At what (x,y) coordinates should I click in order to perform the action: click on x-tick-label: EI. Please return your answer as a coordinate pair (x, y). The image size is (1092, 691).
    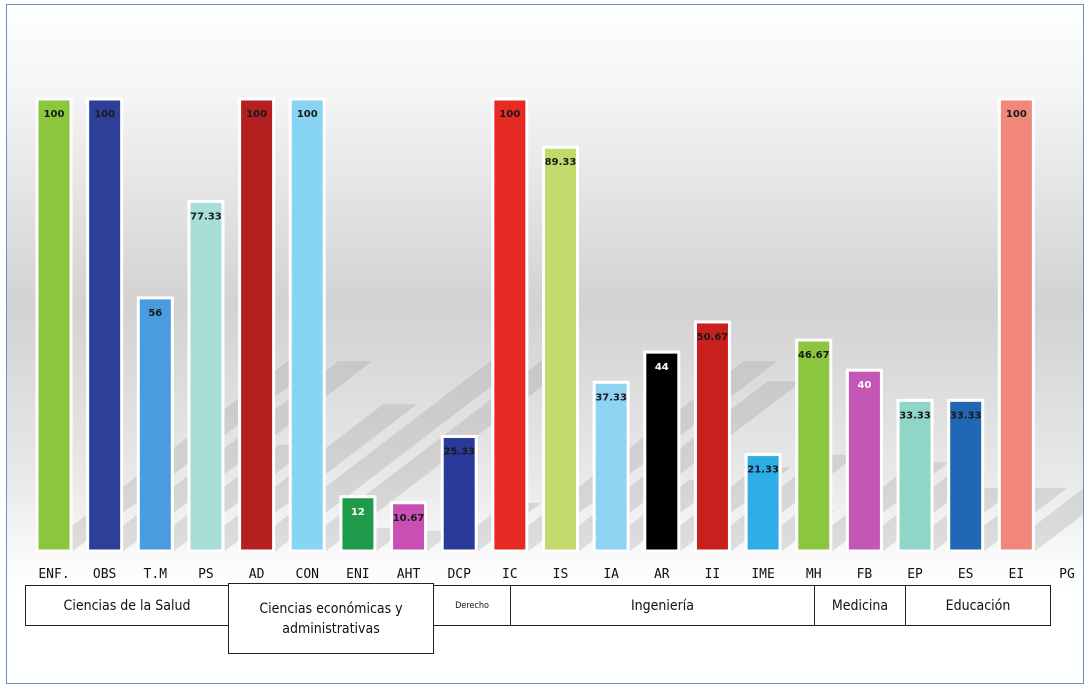
    Looking at the image, I should click on (1017, 574).